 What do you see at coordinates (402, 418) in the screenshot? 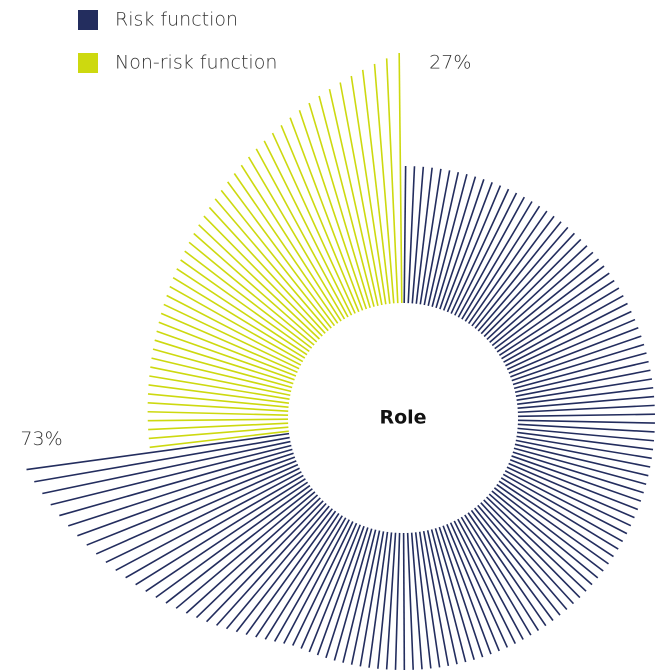
I see `center-label: Role` at bounding box center [402, 418].